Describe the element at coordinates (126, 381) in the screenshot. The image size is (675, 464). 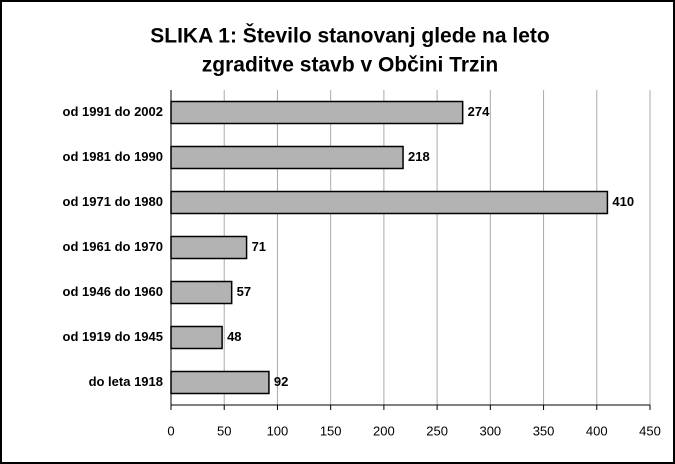
I see `y-tick-label: do leta 1918` at that location.